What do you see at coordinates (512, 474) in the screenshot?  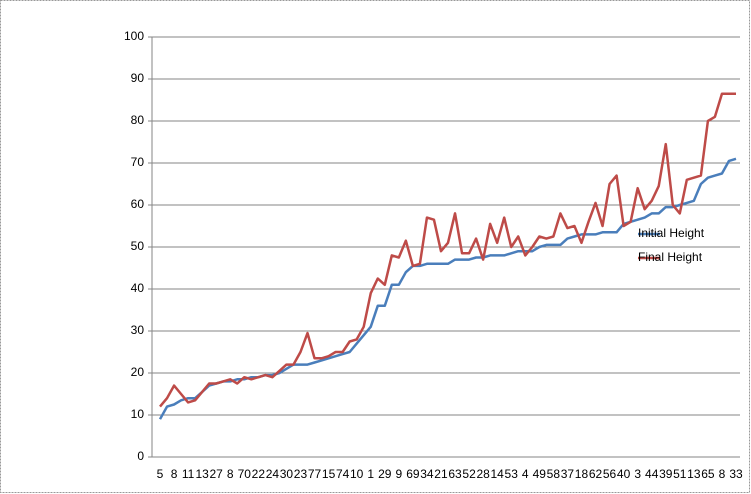 I see `x-tick-label: 53` at bounding box center [512, 474].